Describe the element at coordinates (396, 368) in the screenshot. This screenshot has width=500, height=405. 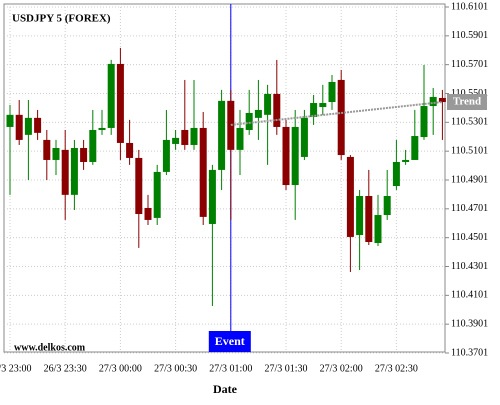
I see `x-tick-label: 27/3 02:30` at that location.